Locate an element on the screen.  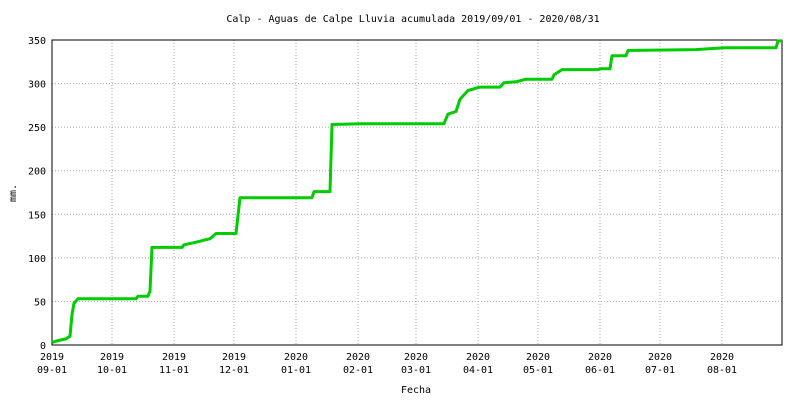
x-tick-label: 07-01 is located at coordinates (660, 370).